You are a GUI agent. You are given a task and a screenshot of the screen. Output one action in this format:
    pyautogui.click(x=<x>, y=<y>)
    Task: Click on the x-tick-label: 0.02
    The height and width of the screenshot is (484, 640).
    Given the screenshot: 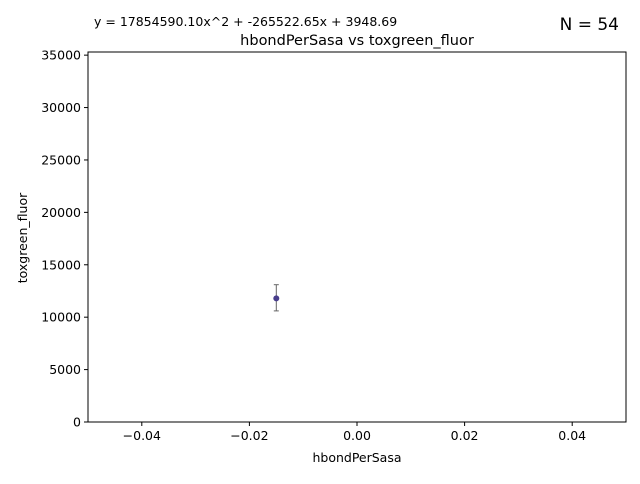 What is the action you would take?
    pyautogui.click(x=465, y=435)
    